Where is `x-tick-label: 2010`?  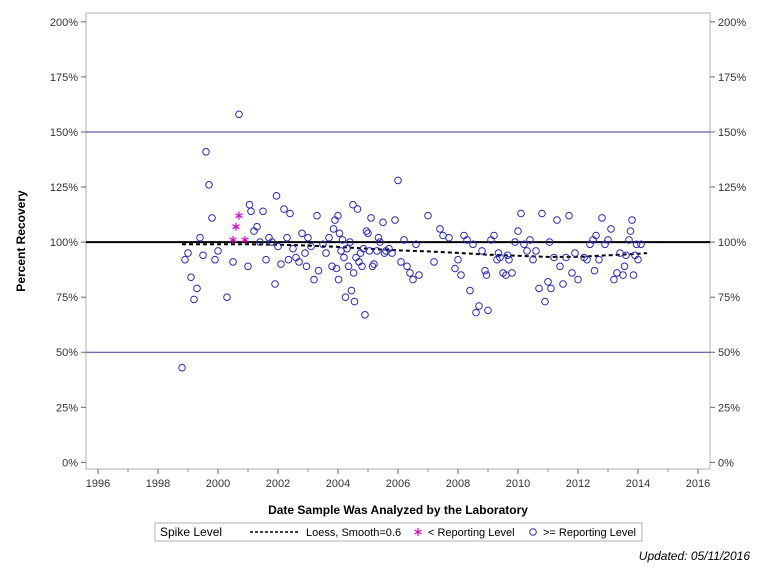 x-tick-label: 2010 is located at coordinates (518, 484).